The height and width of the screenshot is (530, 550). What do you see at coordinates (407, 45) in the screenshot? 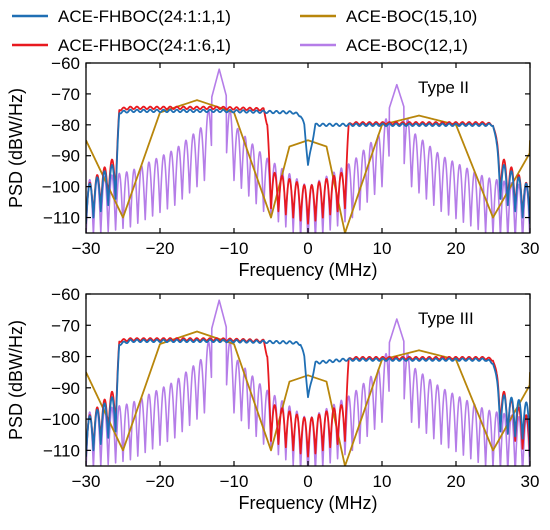
I see `legend-label: ACE-BOC(12,1)` at bounding box center [407, 45].